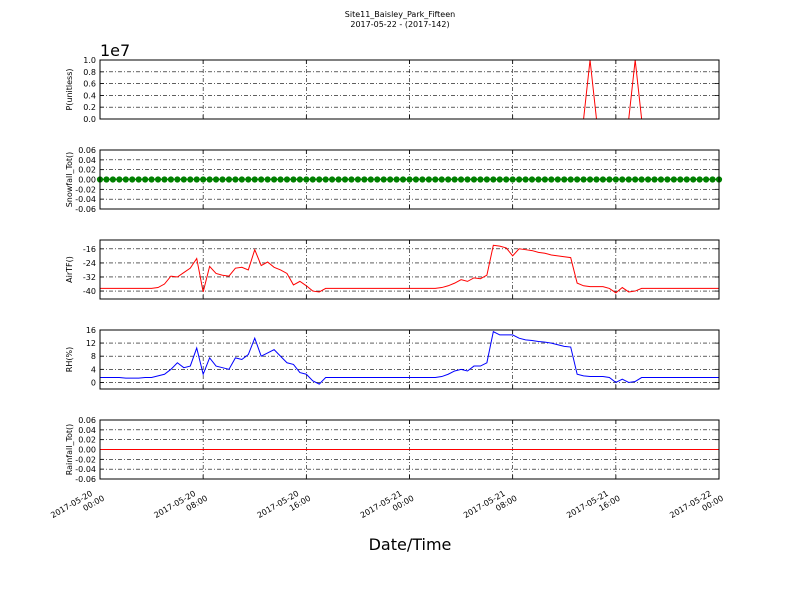  I want to click on y-axis-label: AirTF(), so click(69, 269).